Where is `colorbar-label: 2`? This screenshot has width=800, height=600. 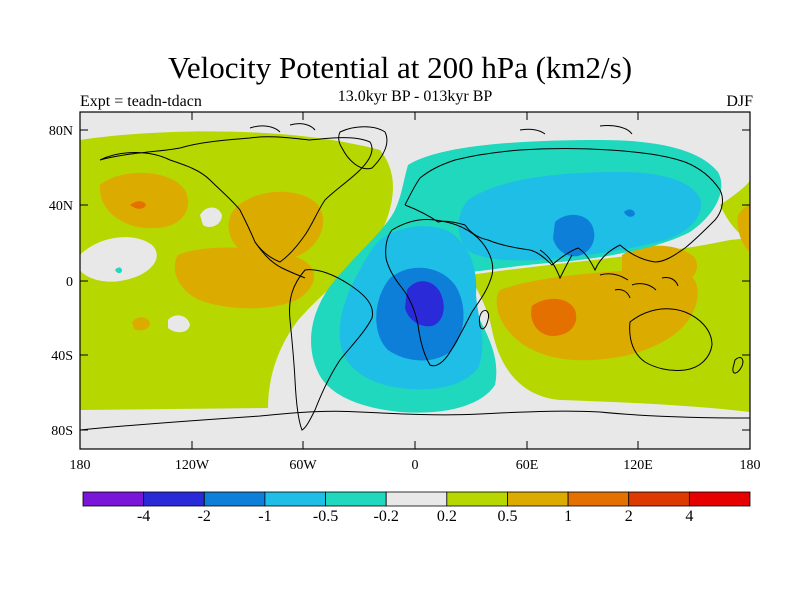 colorbar-label: 2 is located at coordinates (629, 516).